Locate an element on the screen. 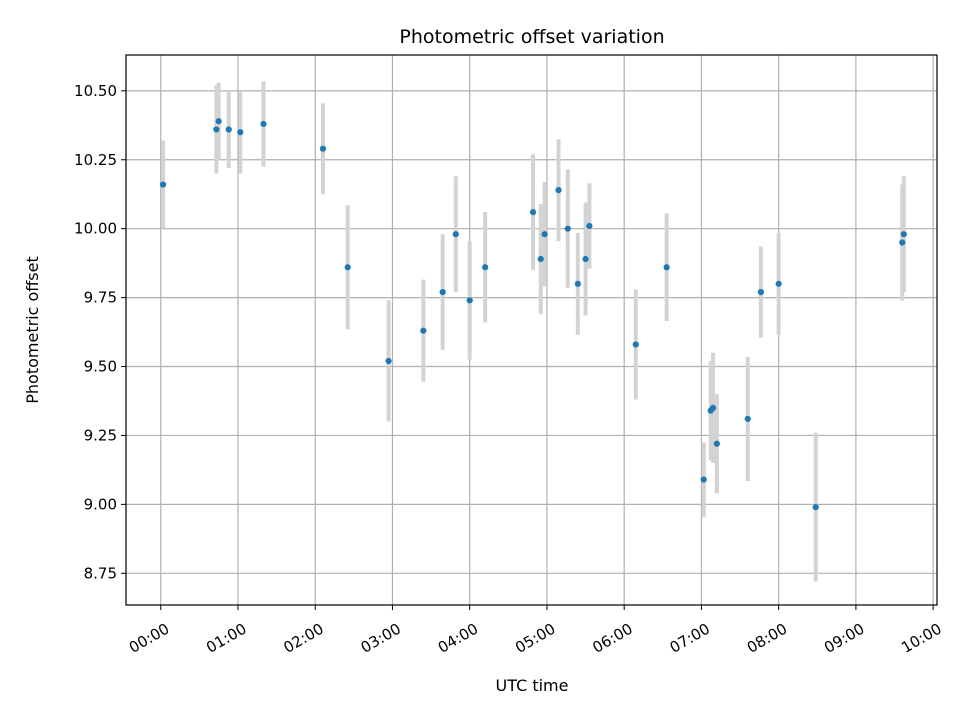 This screenshot has height=720, width=960. y-tick-label: 9.50 is located at coordinates (100, 367).